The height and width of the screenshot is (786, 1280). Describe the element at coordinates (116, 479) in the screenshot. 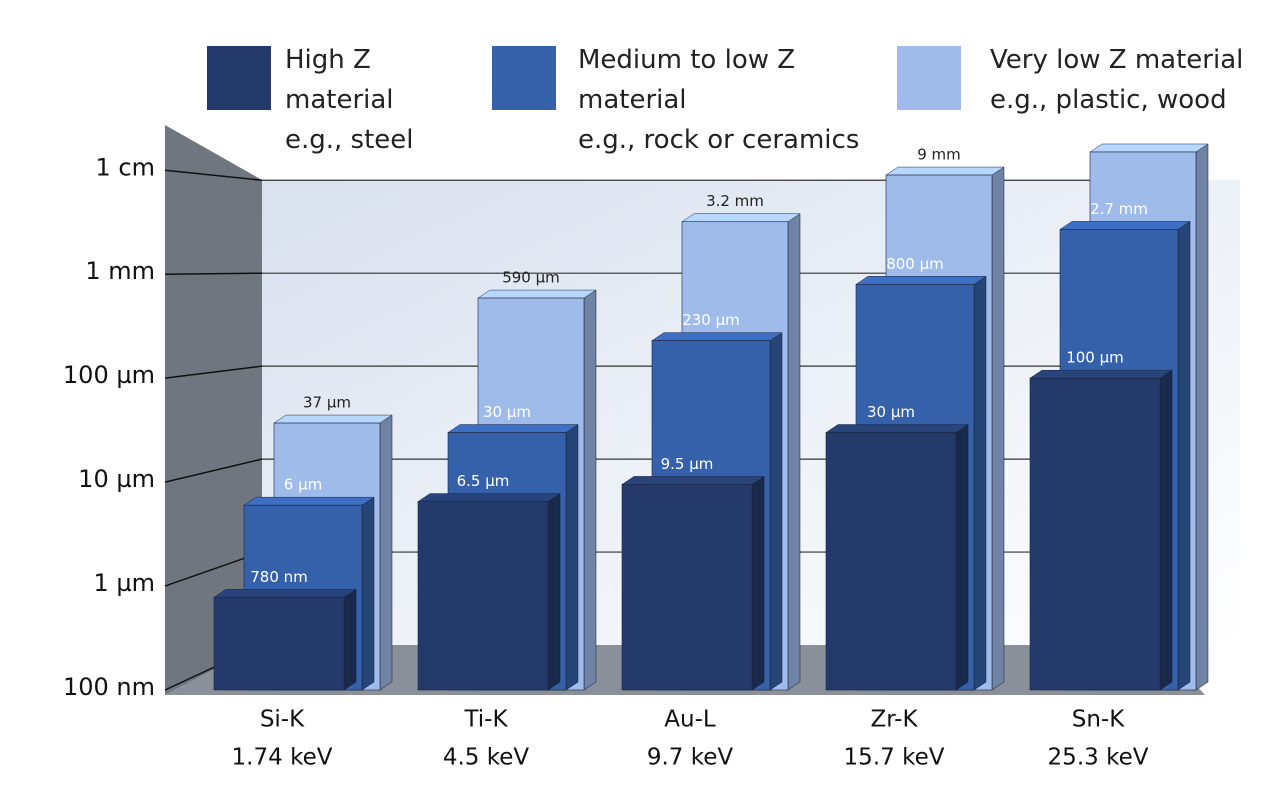

I see `y-tick-label: 10 µm` at that location.